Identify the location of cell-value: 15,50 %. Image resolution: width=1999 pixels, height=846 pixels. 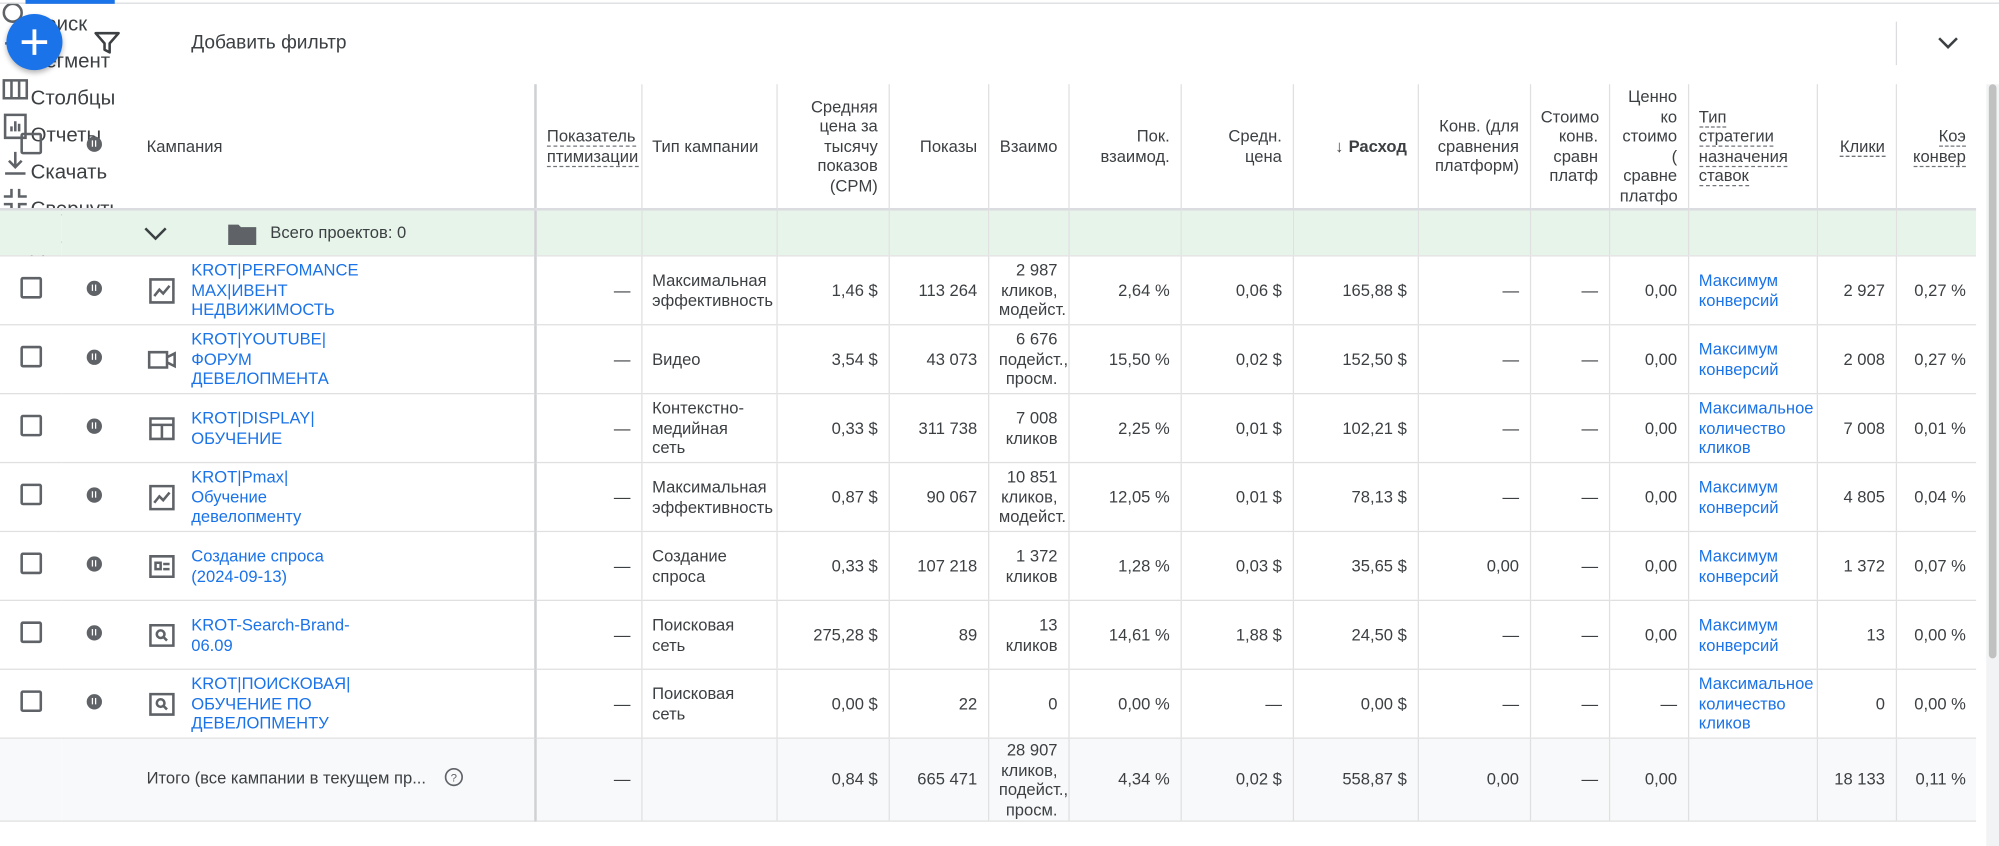
(1139, 359).